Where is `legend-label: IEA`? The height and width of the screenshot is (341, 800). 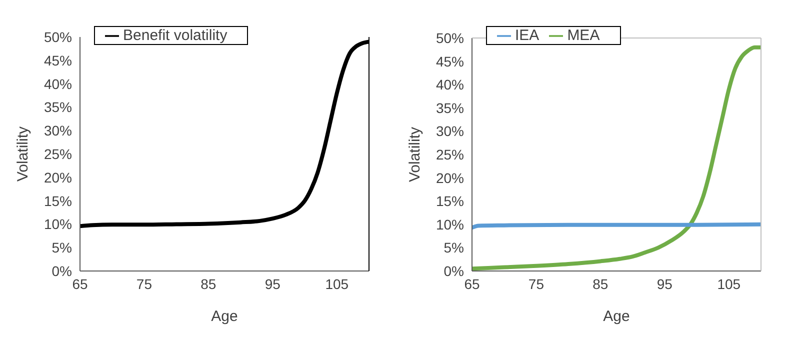
legend-label: IEA is located at coordinates (527, 35).